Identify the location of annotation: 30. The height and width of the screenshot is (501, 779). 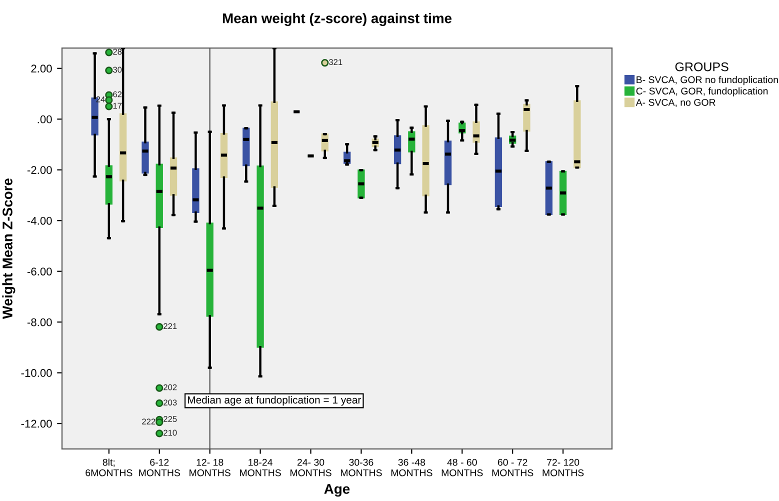
(117, 69).